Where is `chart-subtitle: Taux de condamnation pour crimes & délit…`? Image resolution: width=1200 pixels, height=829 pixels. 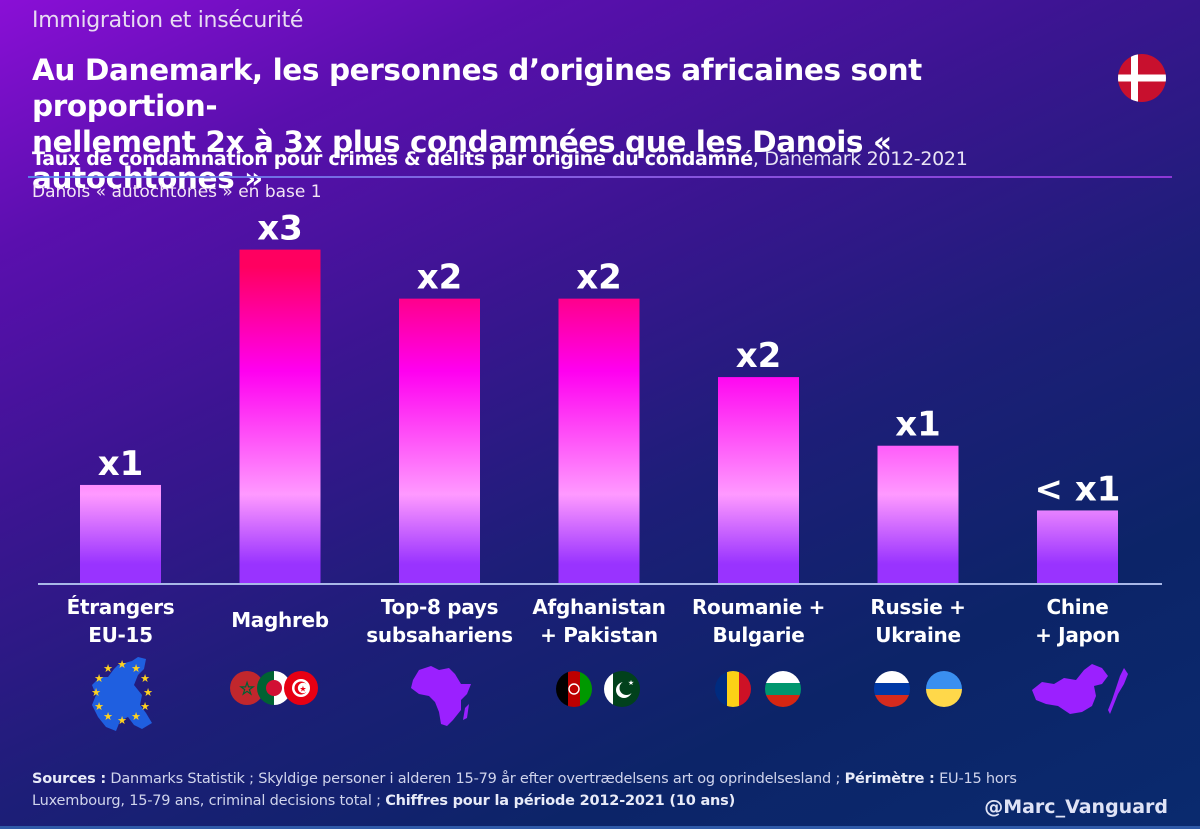
chart-subtitle: Taux de condamnation pour crimes & délit… is located at coordinates (500, 159).